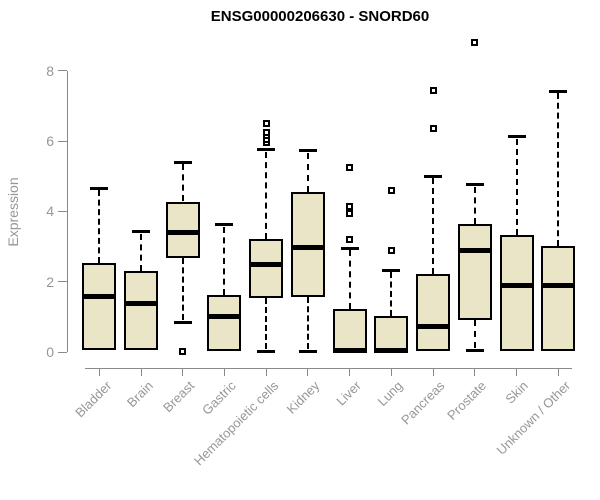  What do you see at coordinates (50, 352) in the screenshot?
I see `y-tick-label: 0` at bounding box center [50, 352].